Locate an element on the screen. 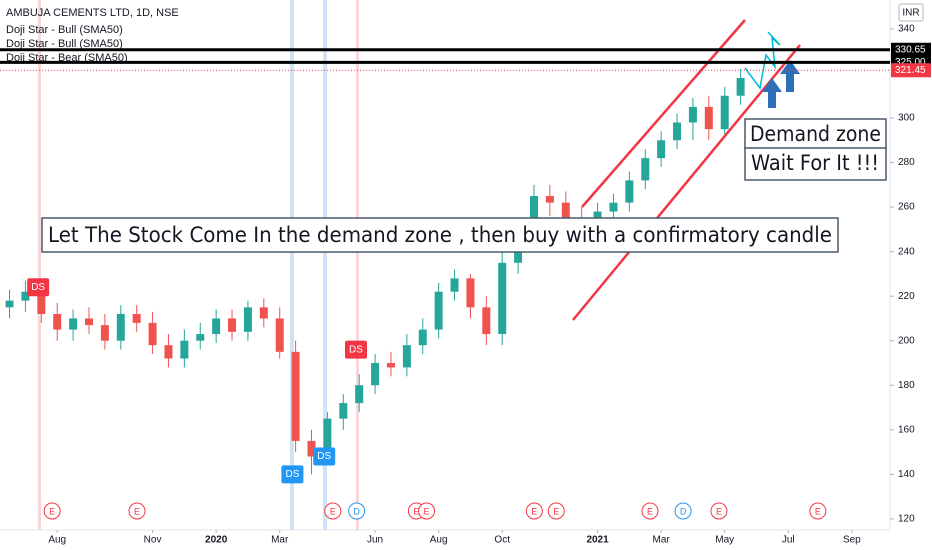 The image size is (932, 550). x-tick-label: Jul is located at coordinates (788, 540).